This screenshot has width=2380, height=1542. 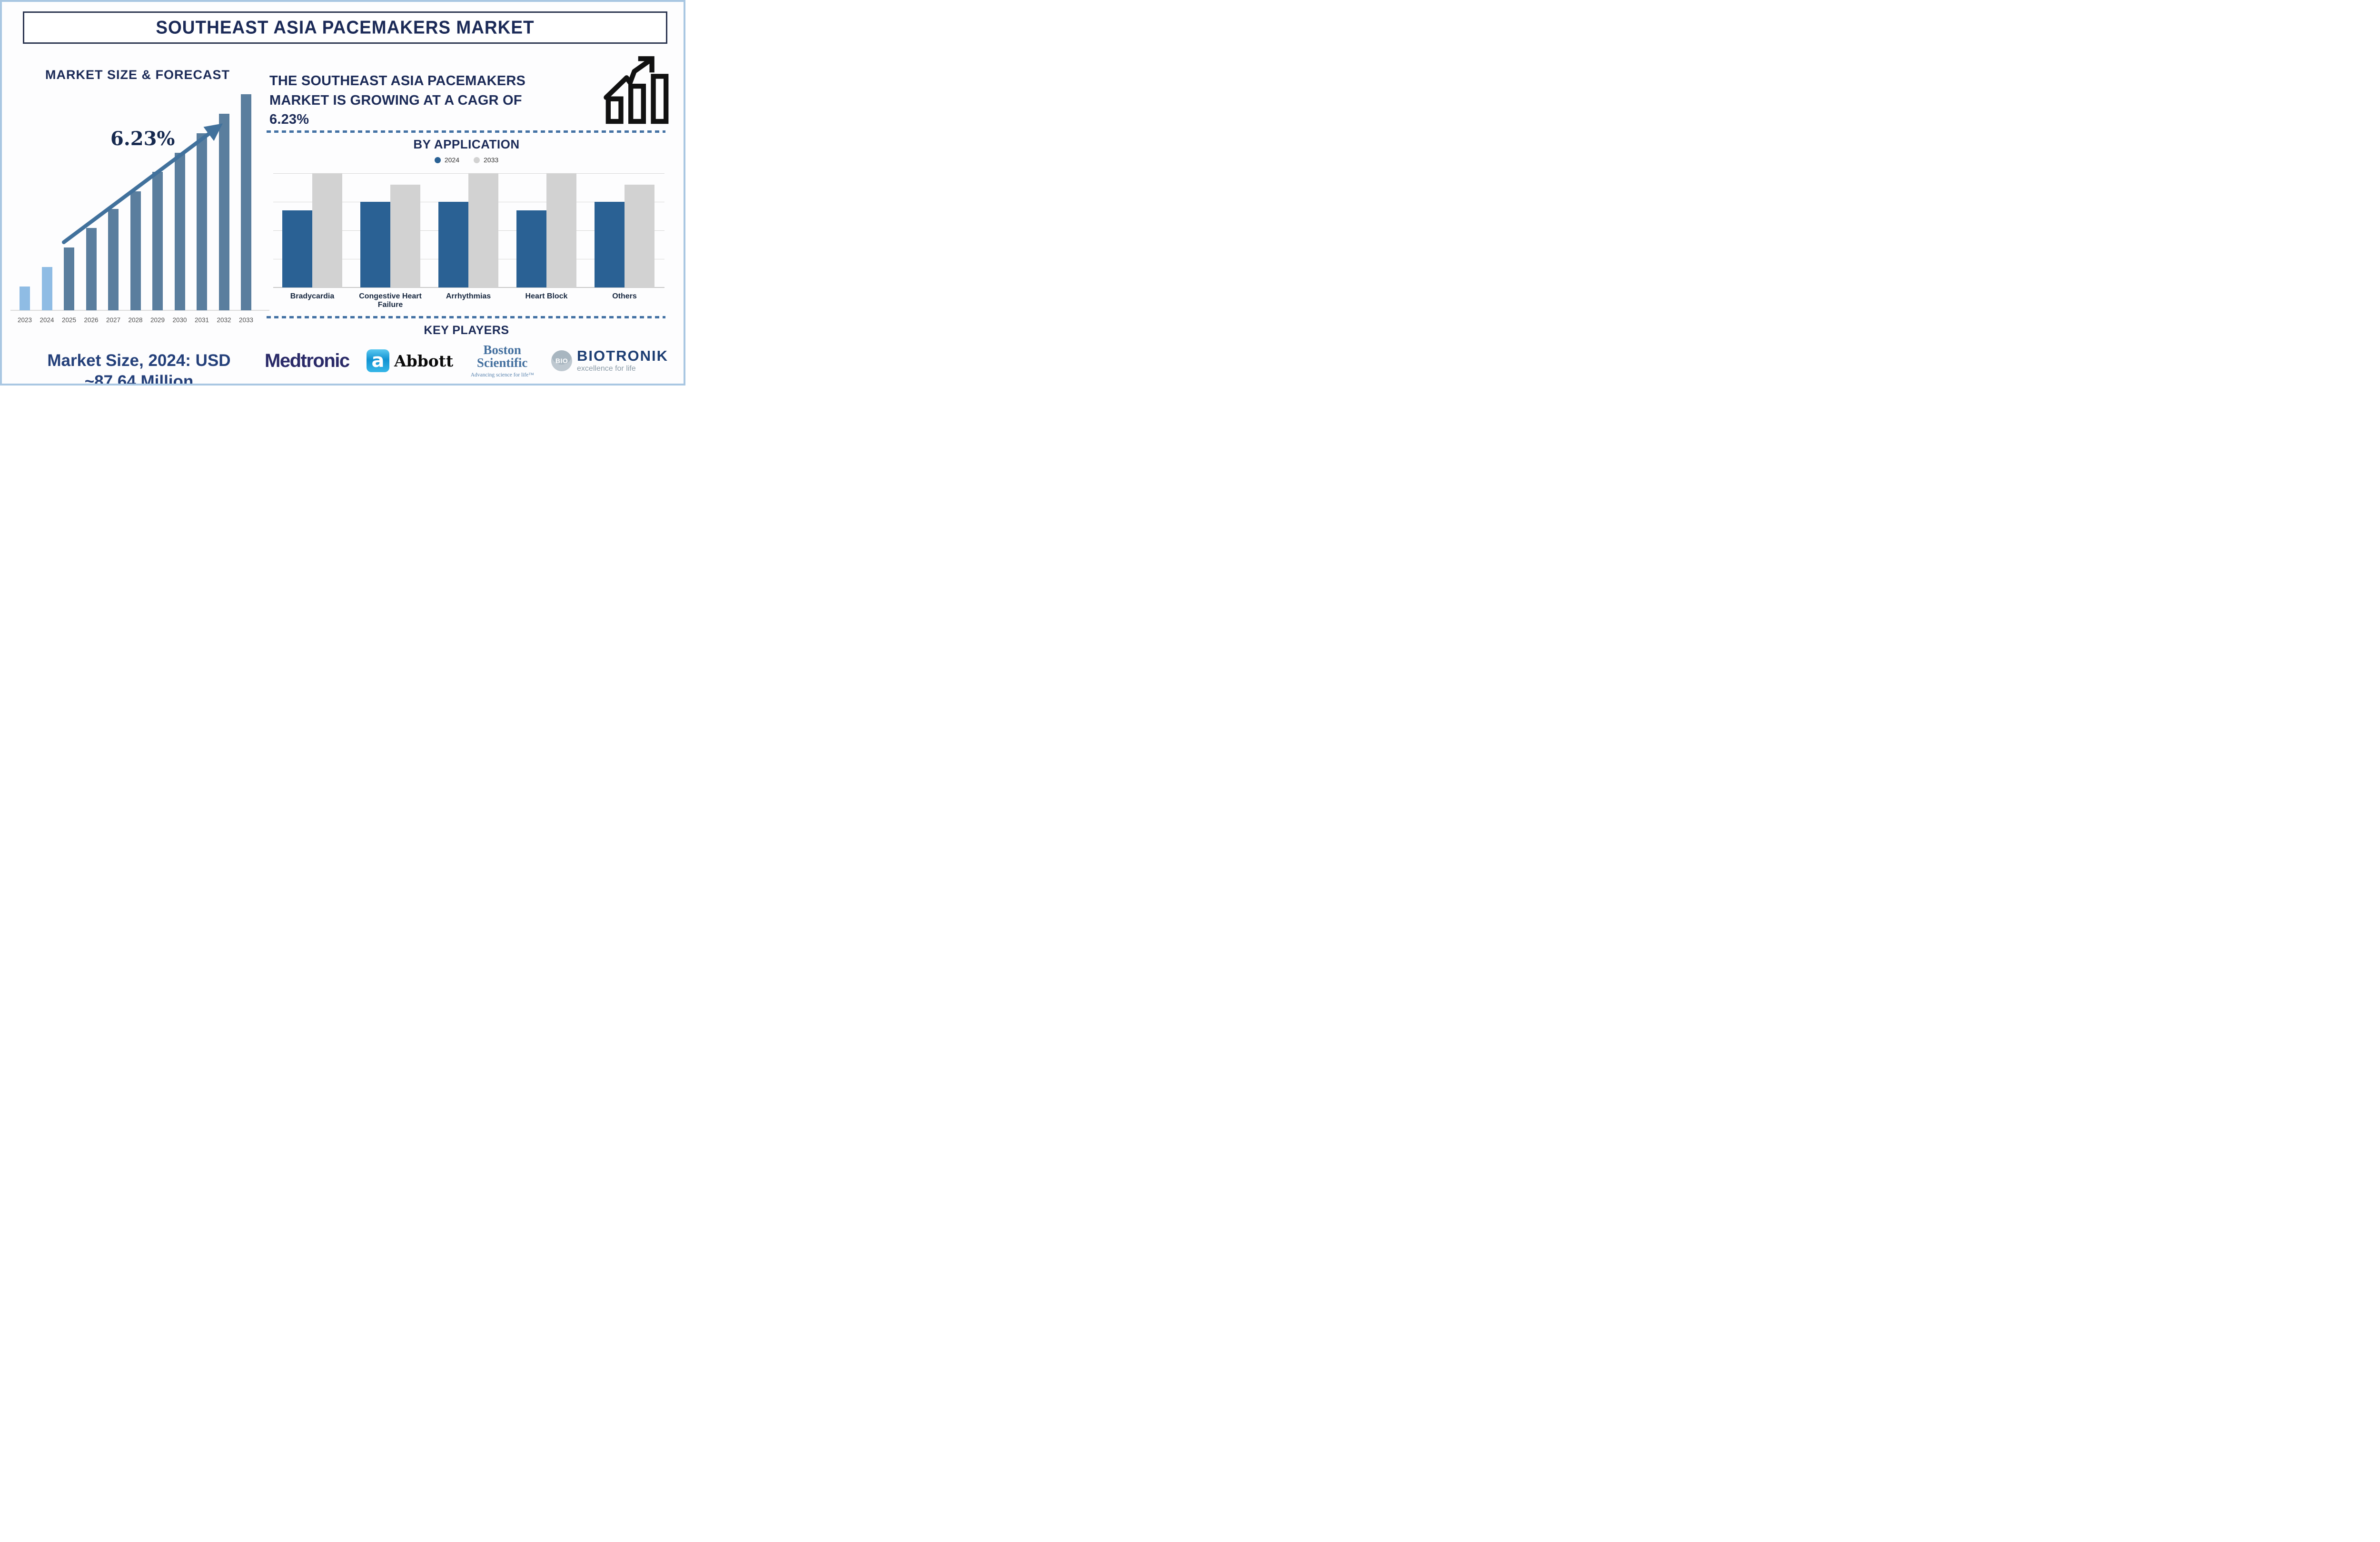 What do you see at coordinates (139, 379) in the screenshot?
I see `market-size-line2: ~87.64 Million` at bounding box center [139, 379].